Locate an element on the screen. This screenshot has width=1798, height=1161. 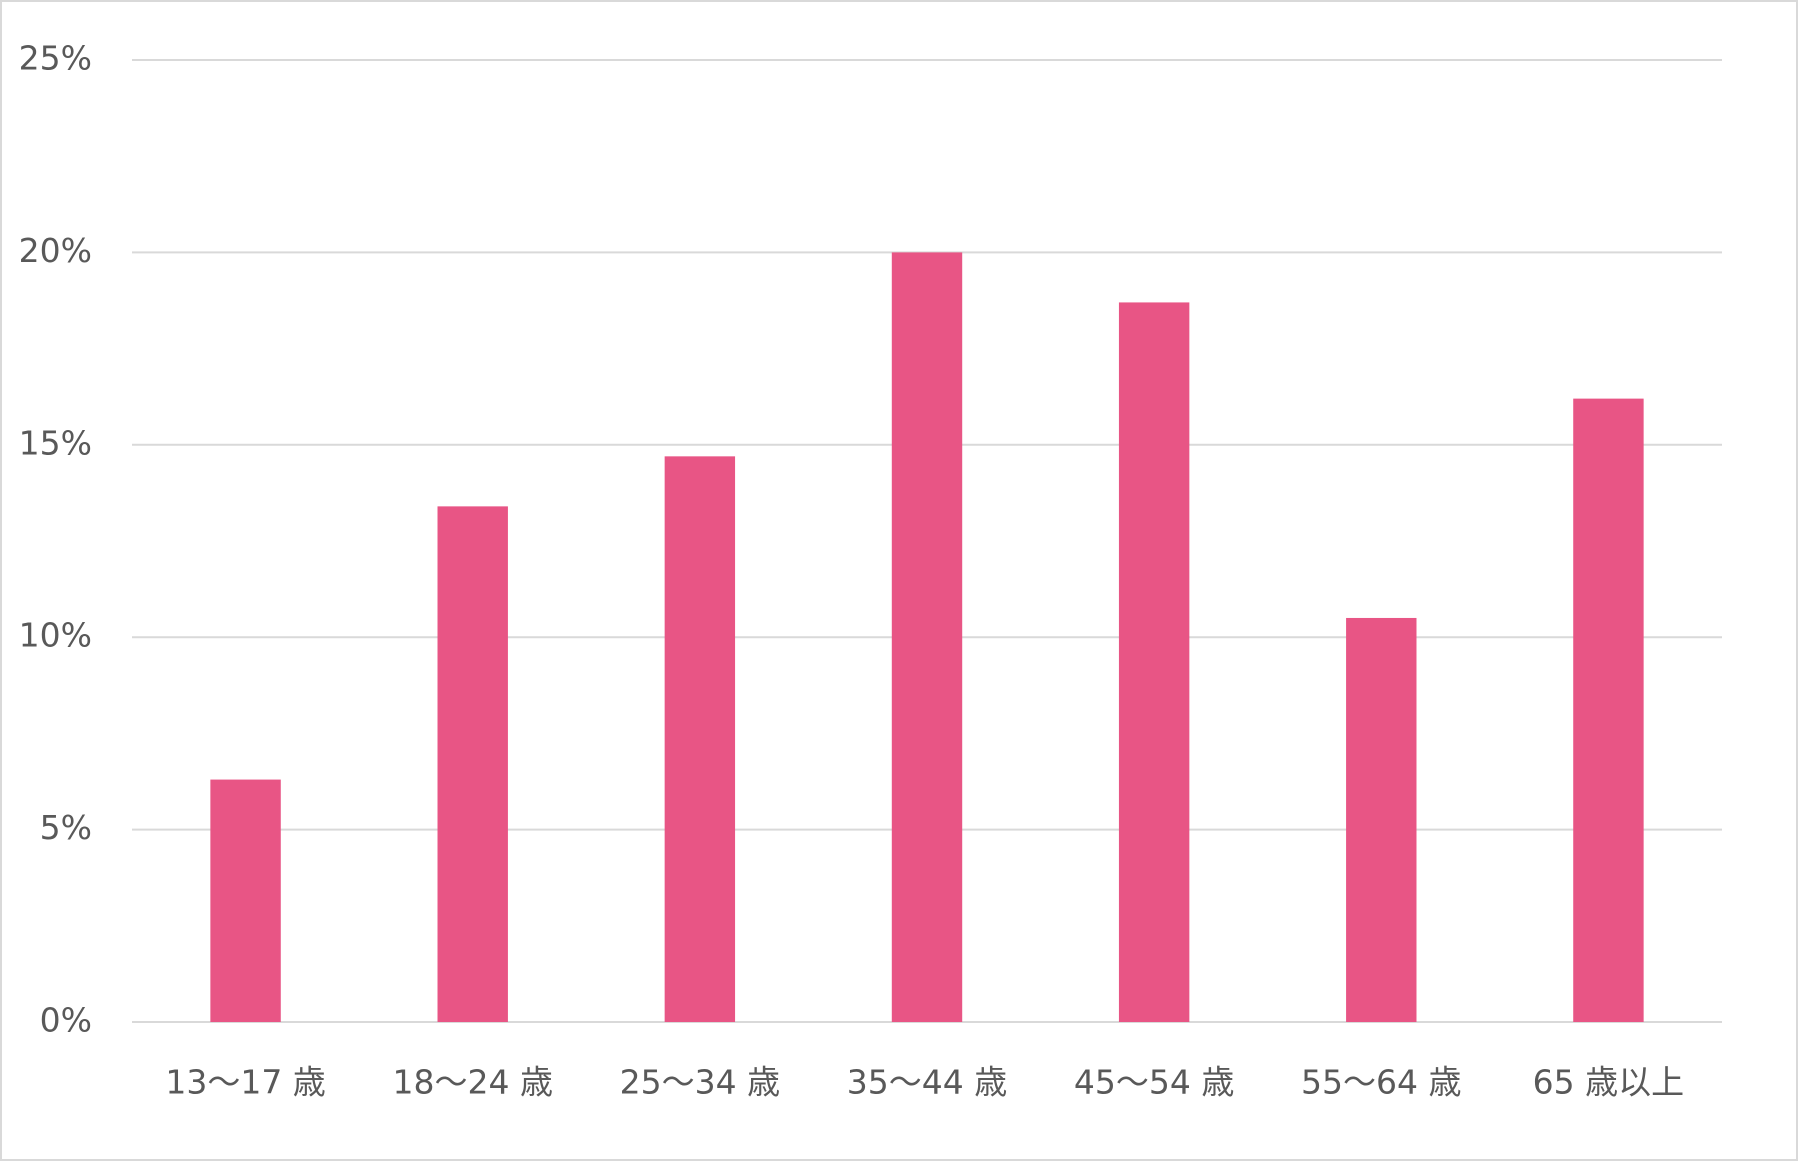
x-tick-label: 13～17 歳 is located at coordinates (245, 1082).